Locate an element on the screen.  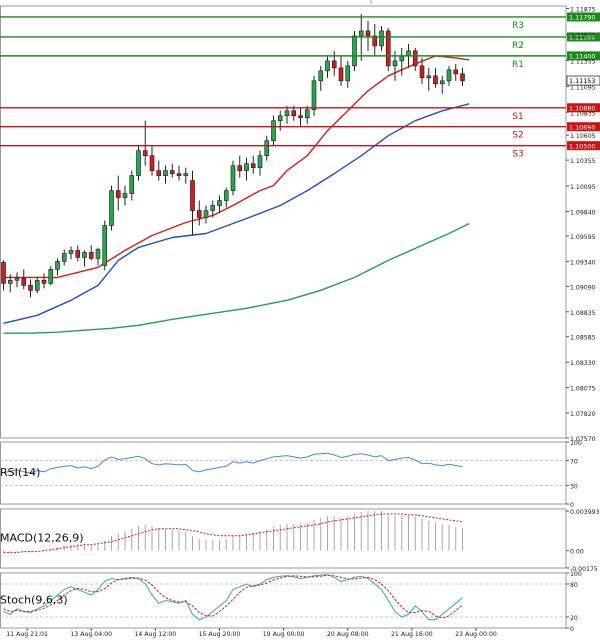
time-tick-label: 11 Aug 21:01 is located at coordinates (27, 634).